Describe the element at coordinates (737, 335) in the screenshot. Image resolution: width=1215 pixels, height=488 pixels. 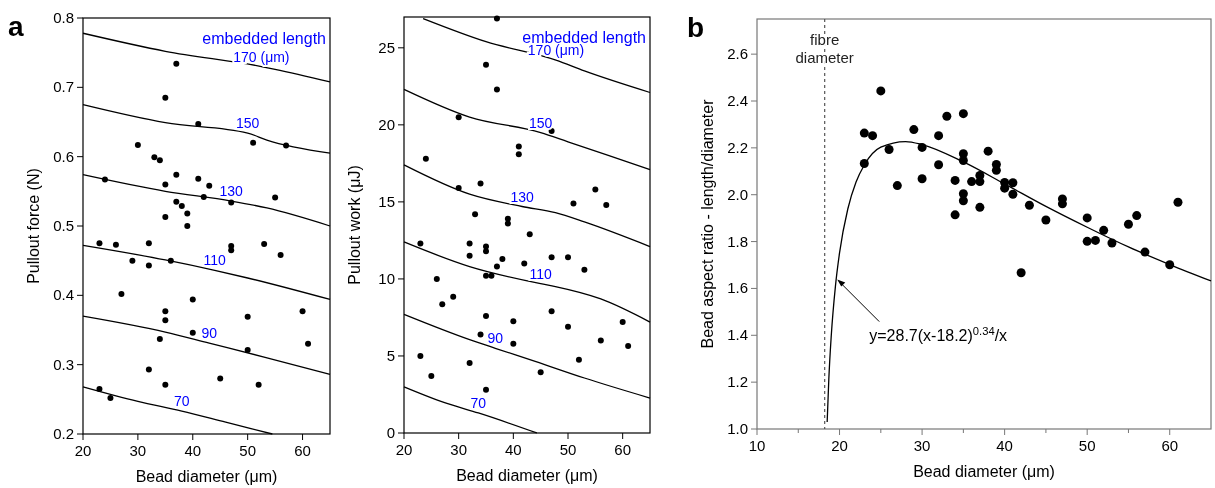
I see `y-tick-label: 1.4` at that location.